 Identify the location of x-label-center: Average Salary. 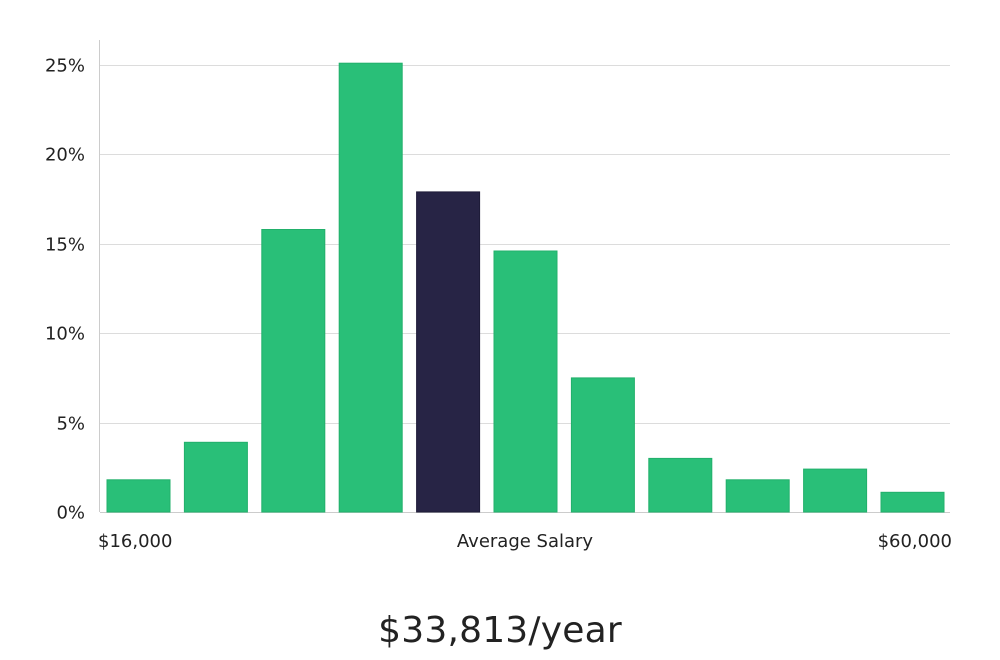
(525, 541).